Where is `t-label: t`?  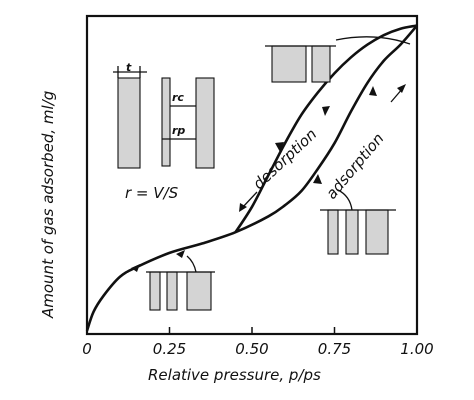 t-label: t is located at coordinates (129, 67).